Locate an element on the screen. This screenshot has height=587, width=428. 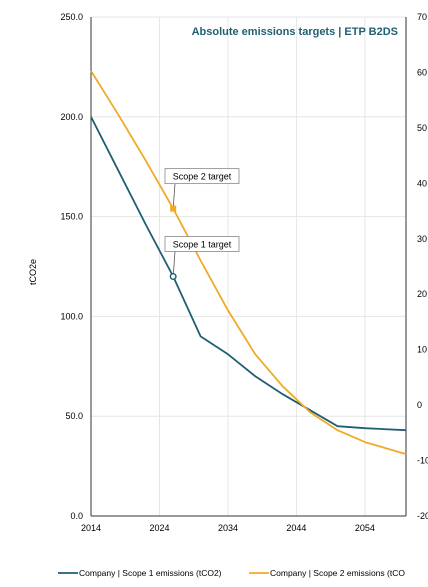
chart-title: Absolute emissions targets | ETP B2DS is located at coordinates (295, 32).